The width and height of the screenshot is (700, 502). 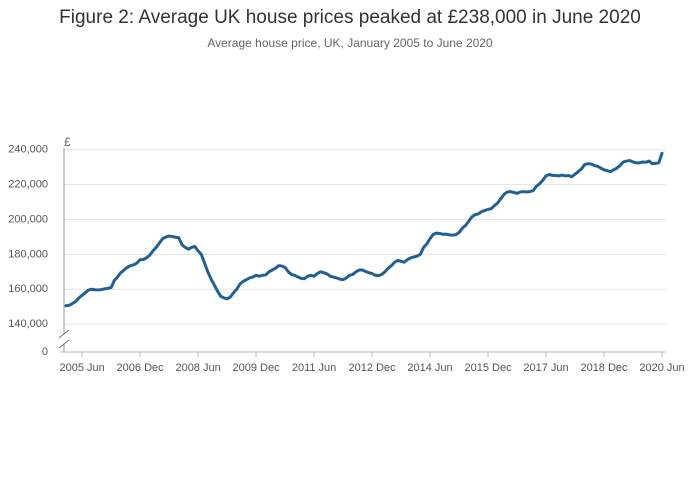 What do you see at coordinates (28, 185) in the screenshot?
I see `y-tick-label: 220,000` at bounding box center [28, 185].